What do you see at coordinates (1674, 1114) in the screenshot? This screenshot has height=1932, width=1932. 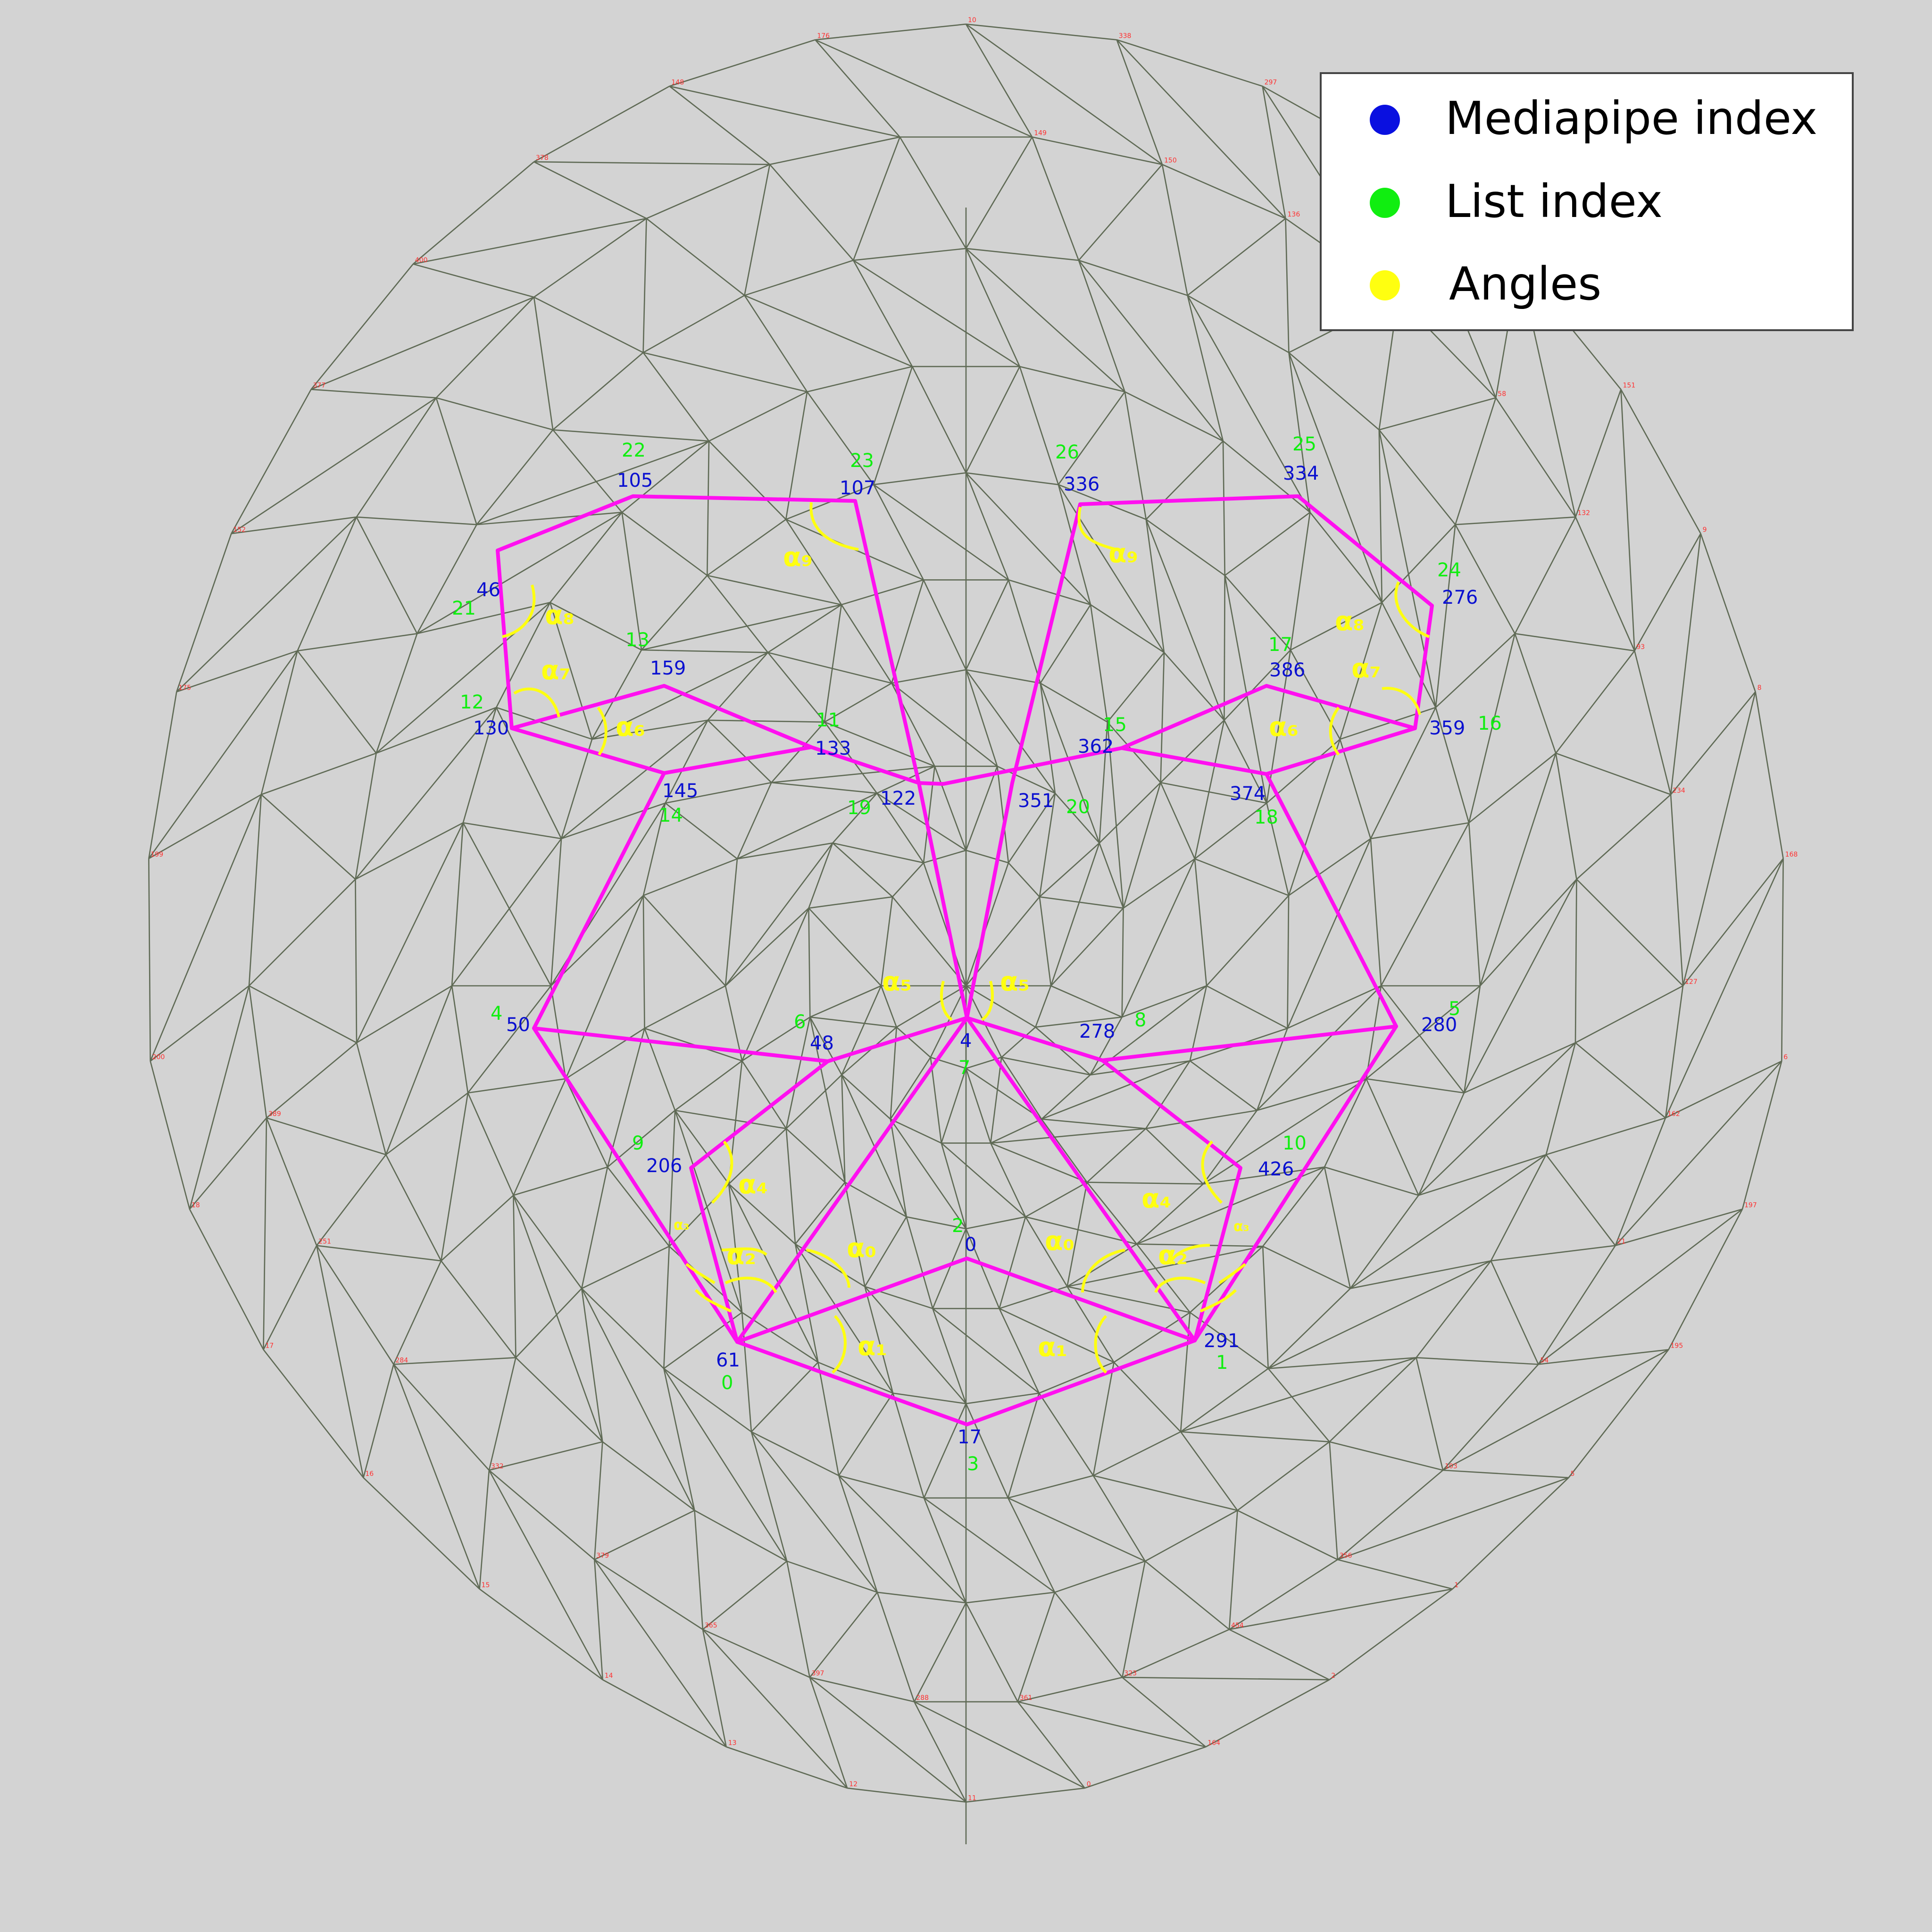 I see `vertex-index-label: 162` at bounding box center [1674, 1114].